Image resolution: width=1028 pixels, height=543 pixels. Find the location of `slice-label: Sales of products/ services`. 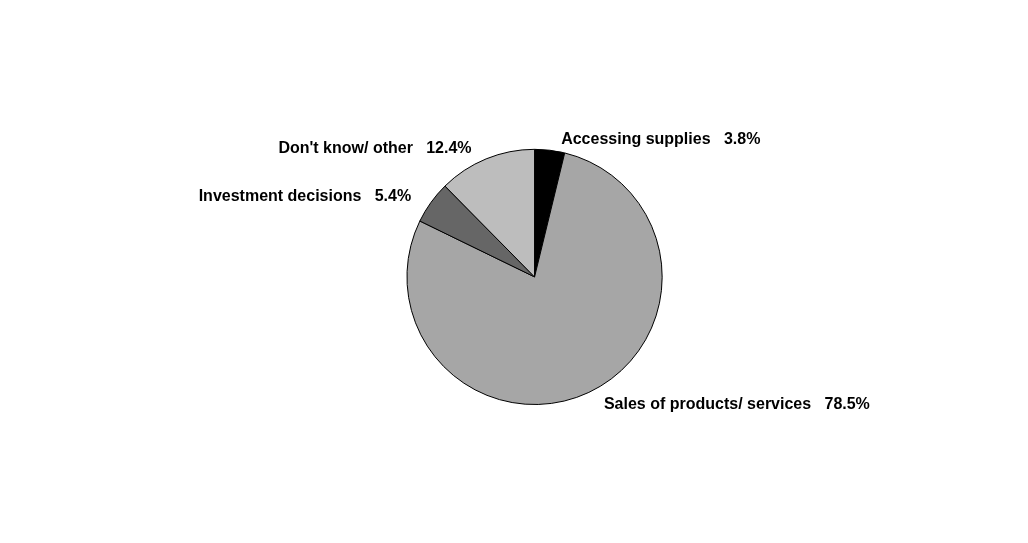

slice-label: Sales of products/ services is located at coordinates (707, 403).